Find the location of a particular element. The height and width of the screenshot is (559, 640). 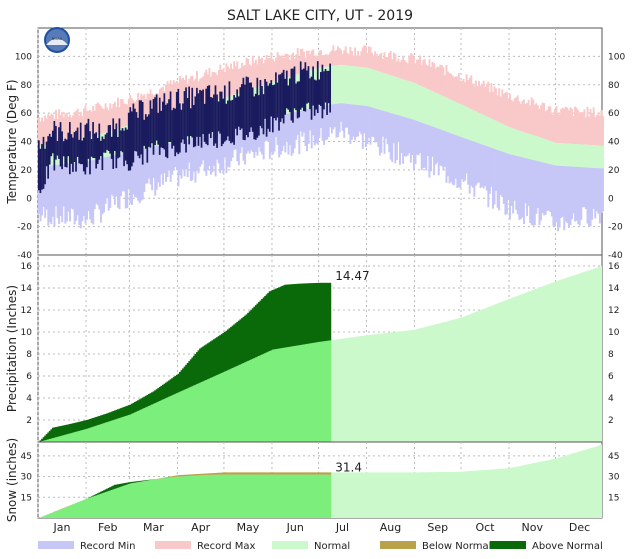

temperature-tick-label-left: -20 is located at coordinates (24, 228).